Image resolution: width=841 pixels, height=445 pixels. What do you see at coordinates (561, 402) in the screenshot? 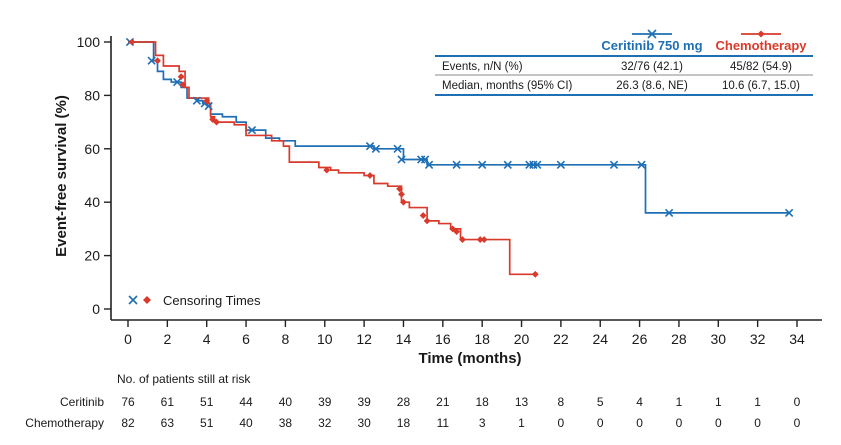
I see `risk-value-ceritinib: 8` at bounding box center [561, 402].